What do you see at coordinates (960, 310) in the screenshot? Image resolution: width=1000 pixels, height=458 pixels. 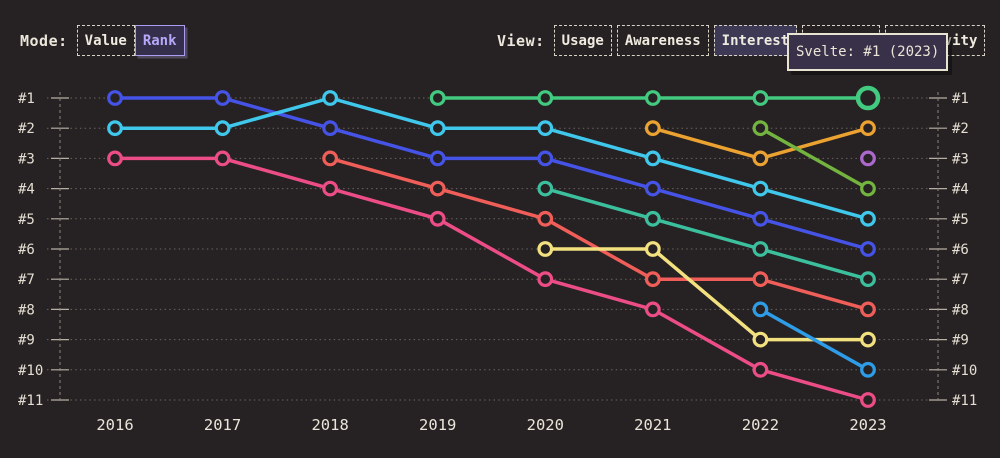 I see `rank-label-right-#8: #8` at bounding box center [960, 310].